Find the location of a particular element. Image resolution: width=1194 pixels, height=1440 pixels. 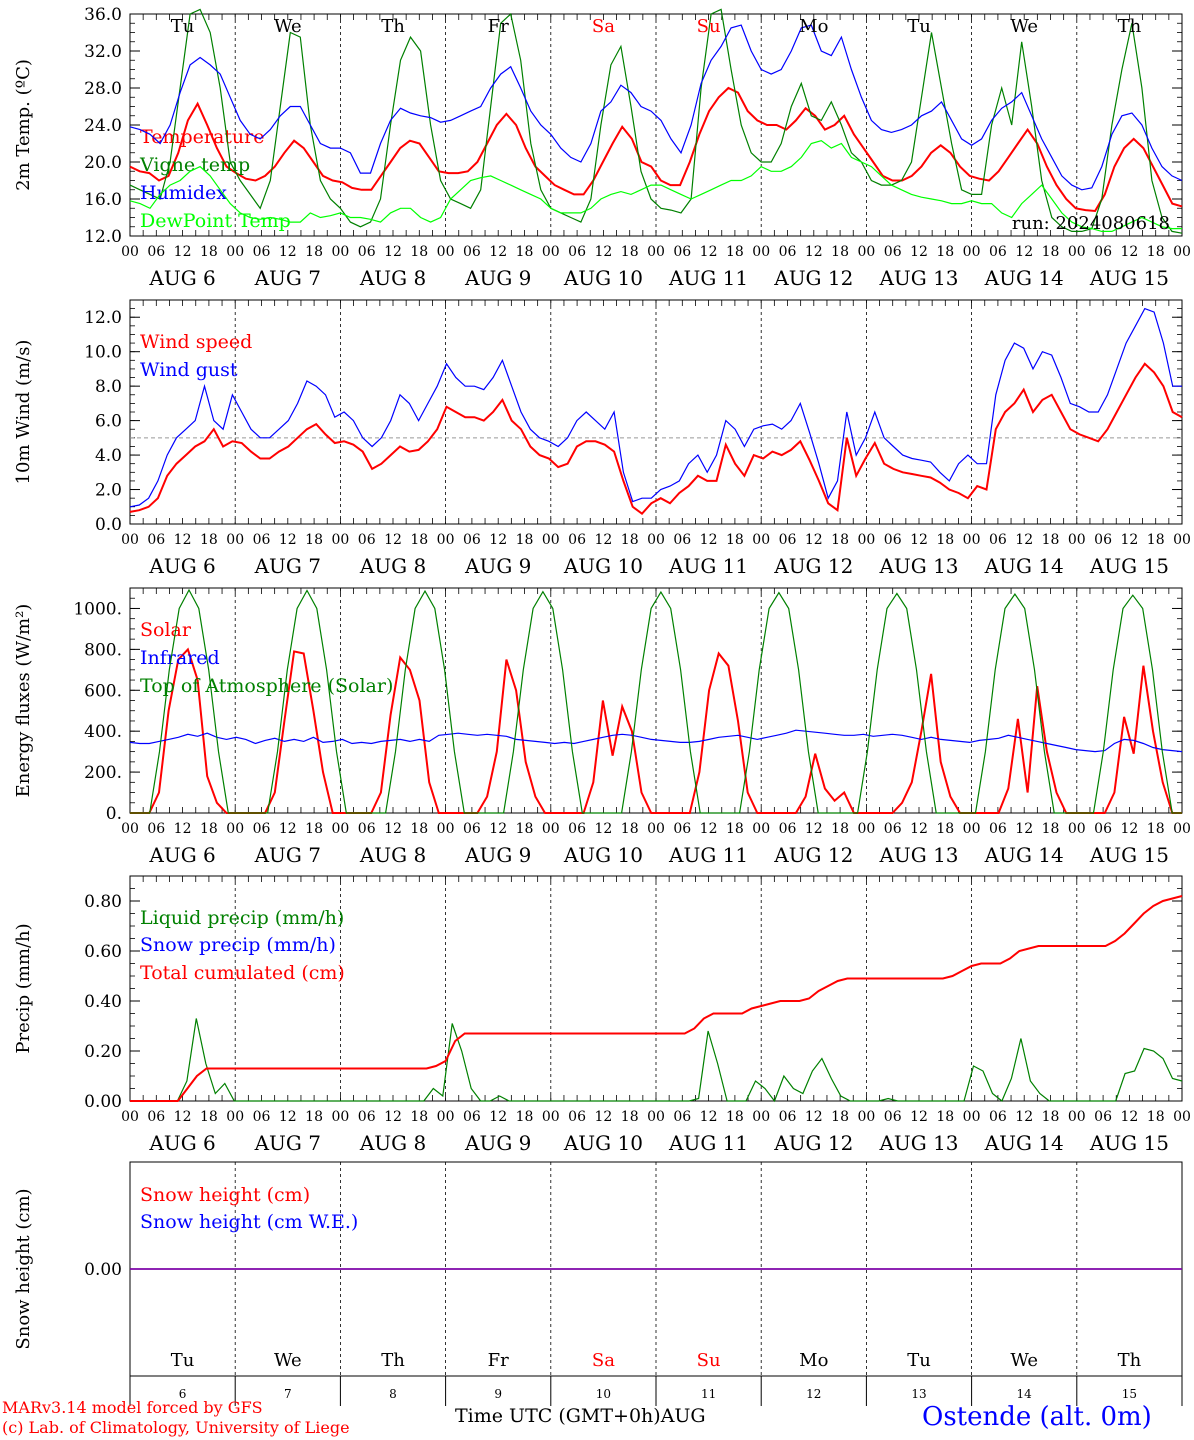

weekday-label: Mo is located at coordinates (813, 26).